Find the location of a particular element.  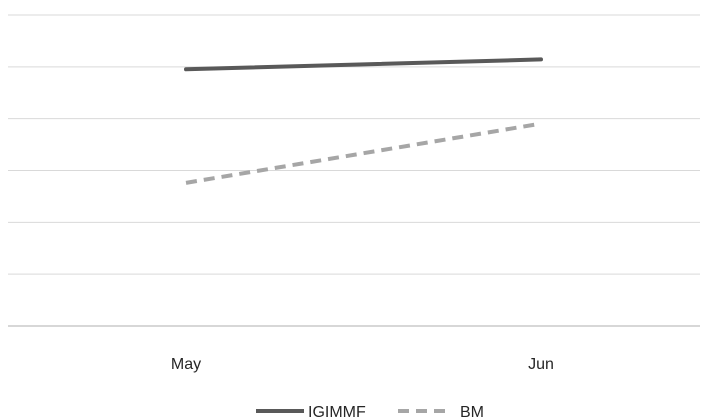

x-tick-label: Jun is located at coordinates (541, 364).